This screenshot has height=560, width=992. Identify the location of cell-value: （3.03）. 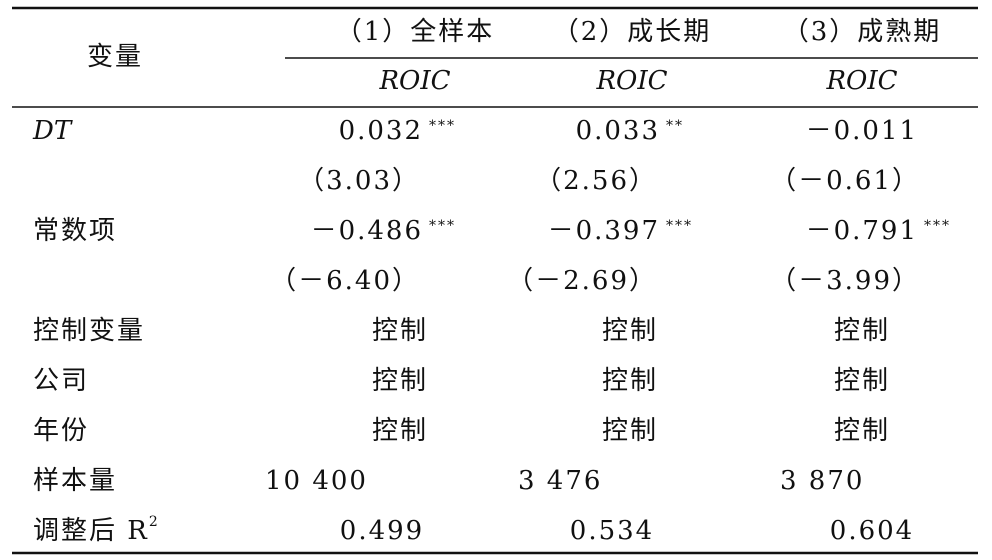
(359, 181).